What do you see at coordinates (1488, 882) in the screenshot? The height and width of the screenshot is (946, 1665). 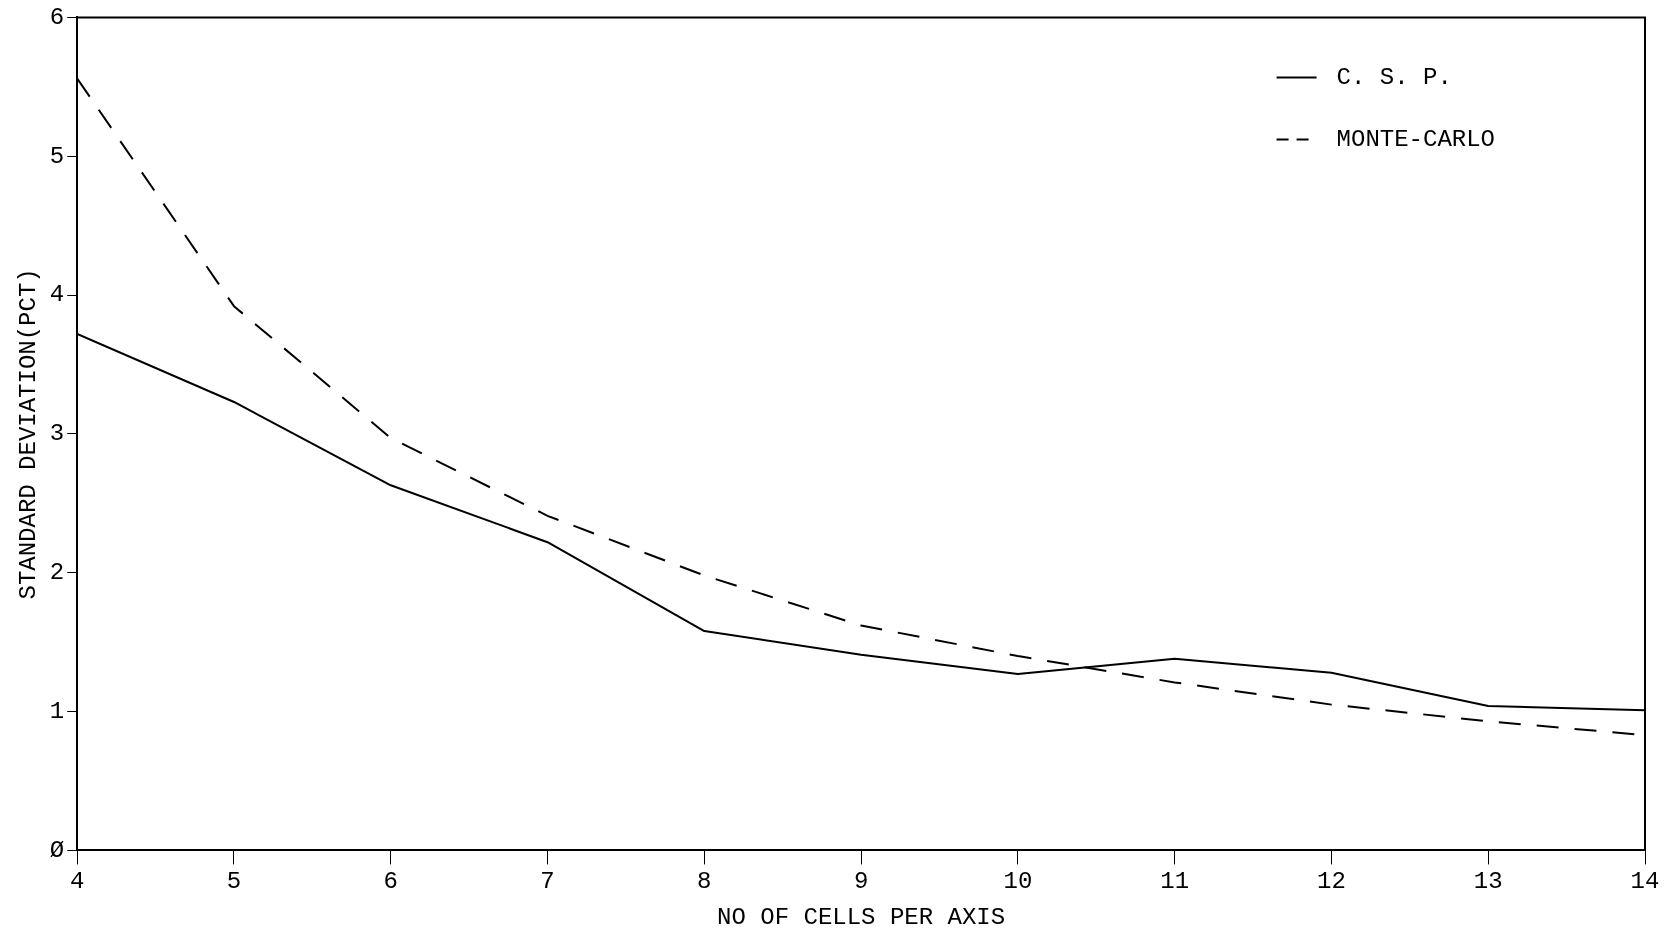 I see `x-tick-label: 13` at bounding box center [1488, 882].